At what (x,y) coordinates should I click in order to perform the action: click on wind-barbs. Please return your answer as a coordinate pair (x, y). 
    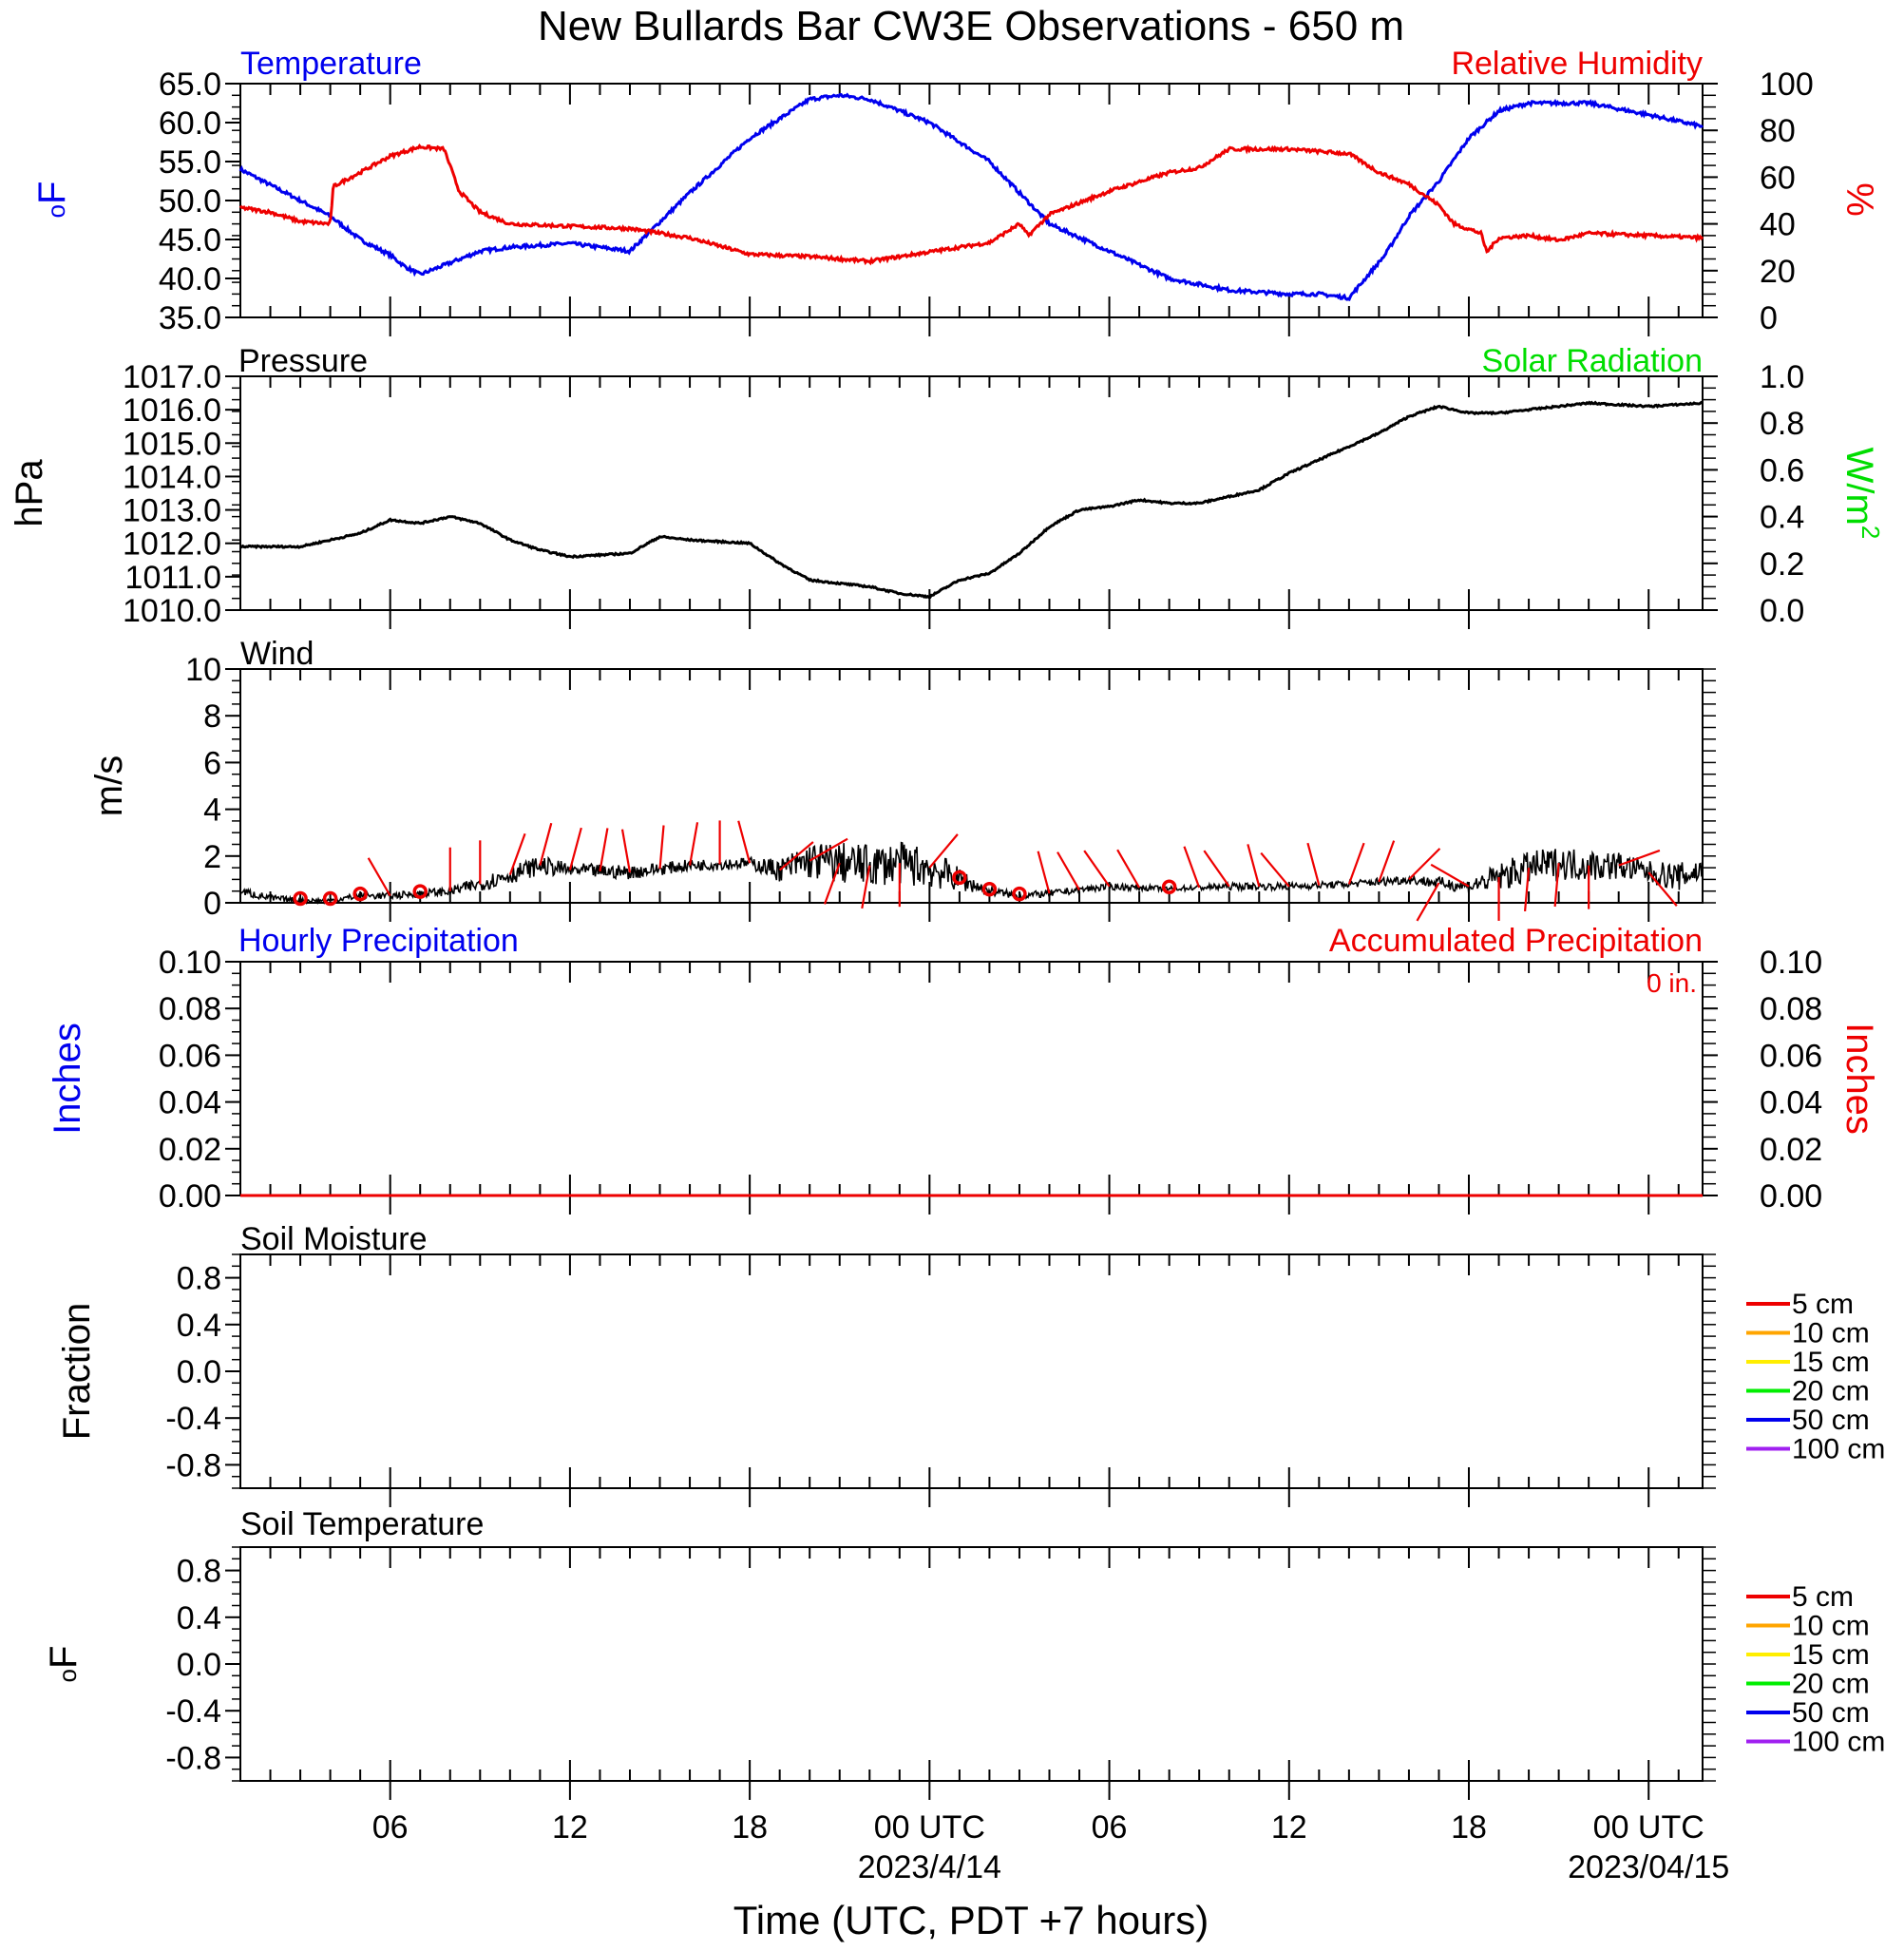
    Looking at the image, I should click on (985, 871).